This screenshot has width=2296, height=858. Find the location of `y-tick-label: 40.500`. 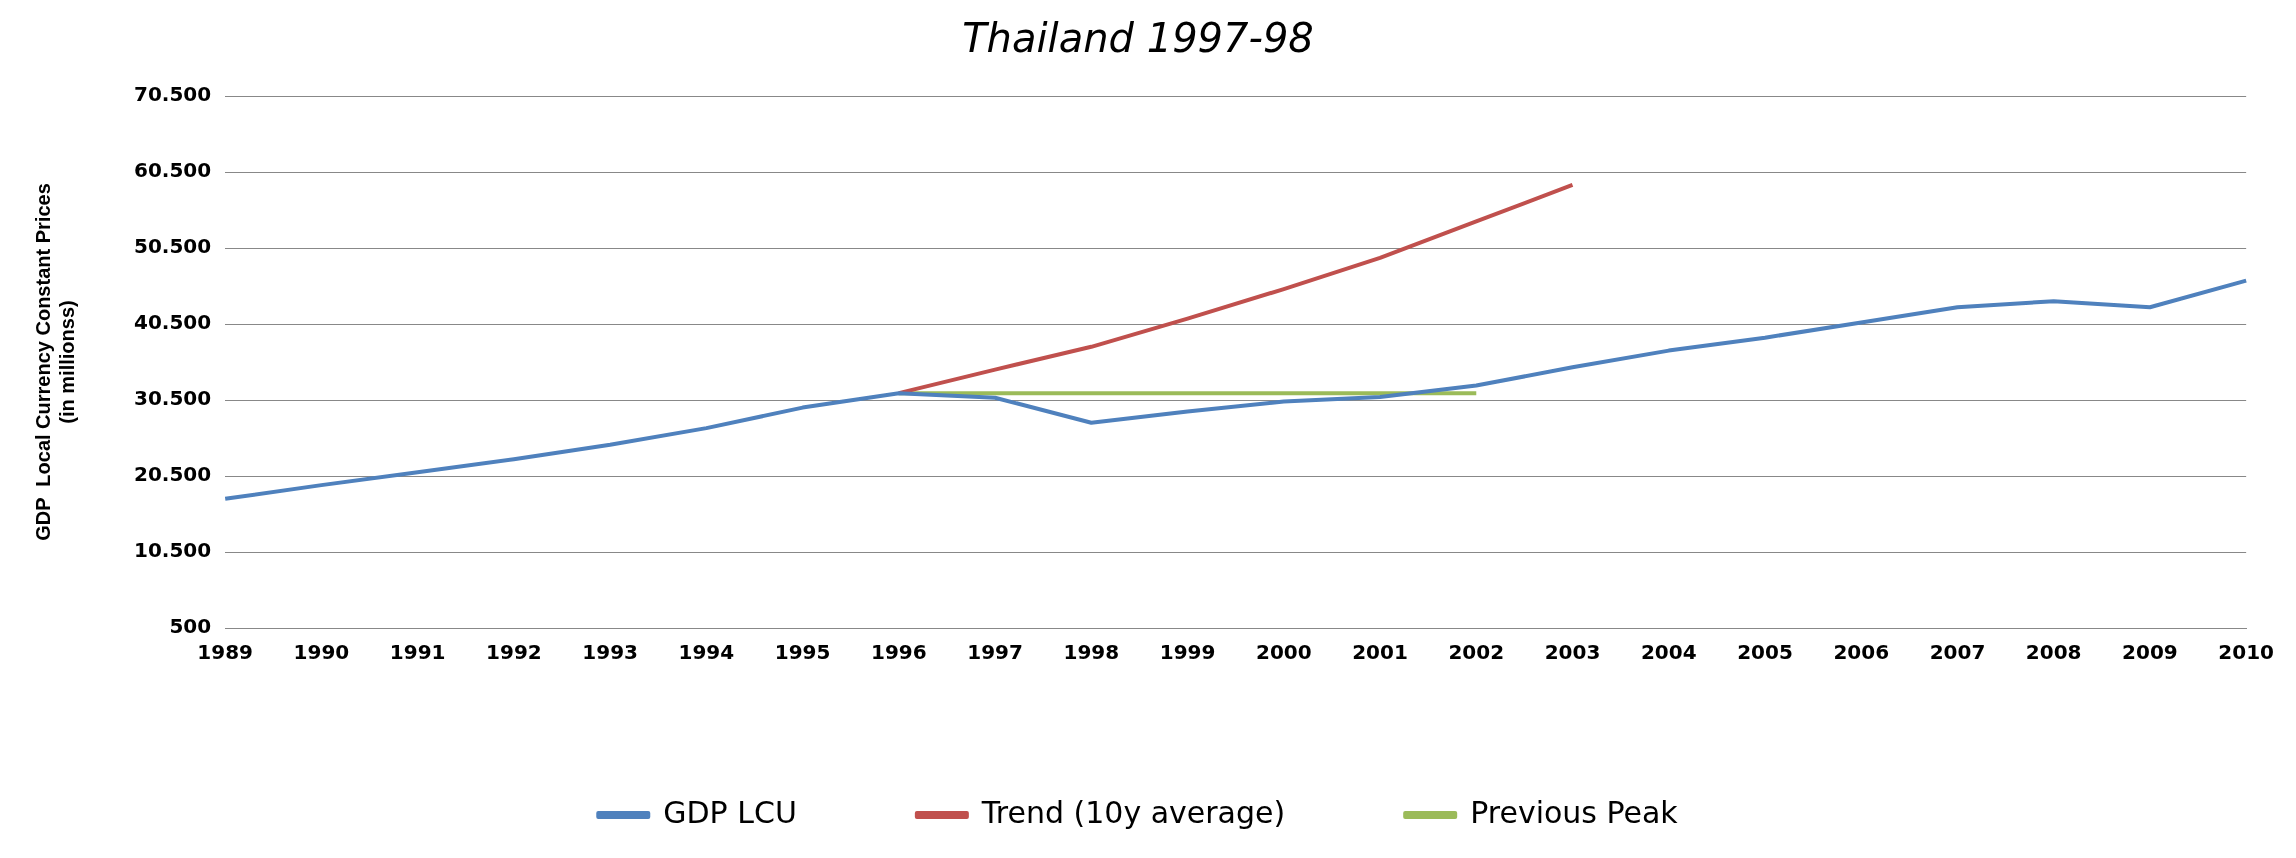

y-tick-label: 40.500 is located at coordinates (172, 322).